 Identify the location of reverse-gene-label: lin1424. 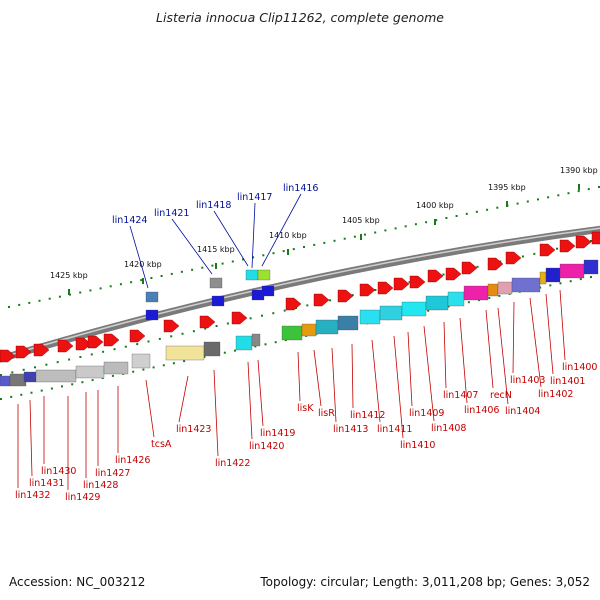
(129, 220).